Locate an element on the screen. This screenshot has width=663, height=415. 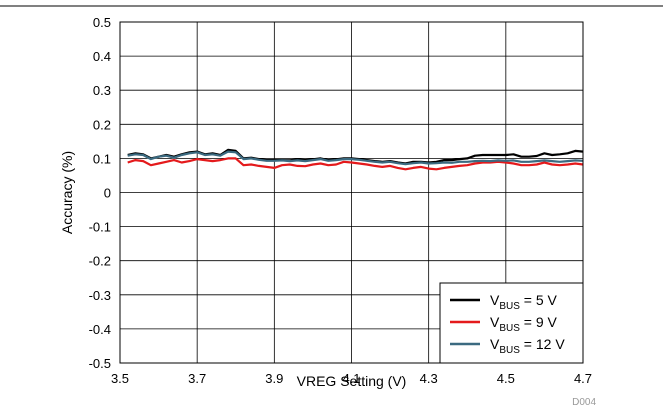
legend-label: VBUS = 9 V is located at coordinates (524, 324).